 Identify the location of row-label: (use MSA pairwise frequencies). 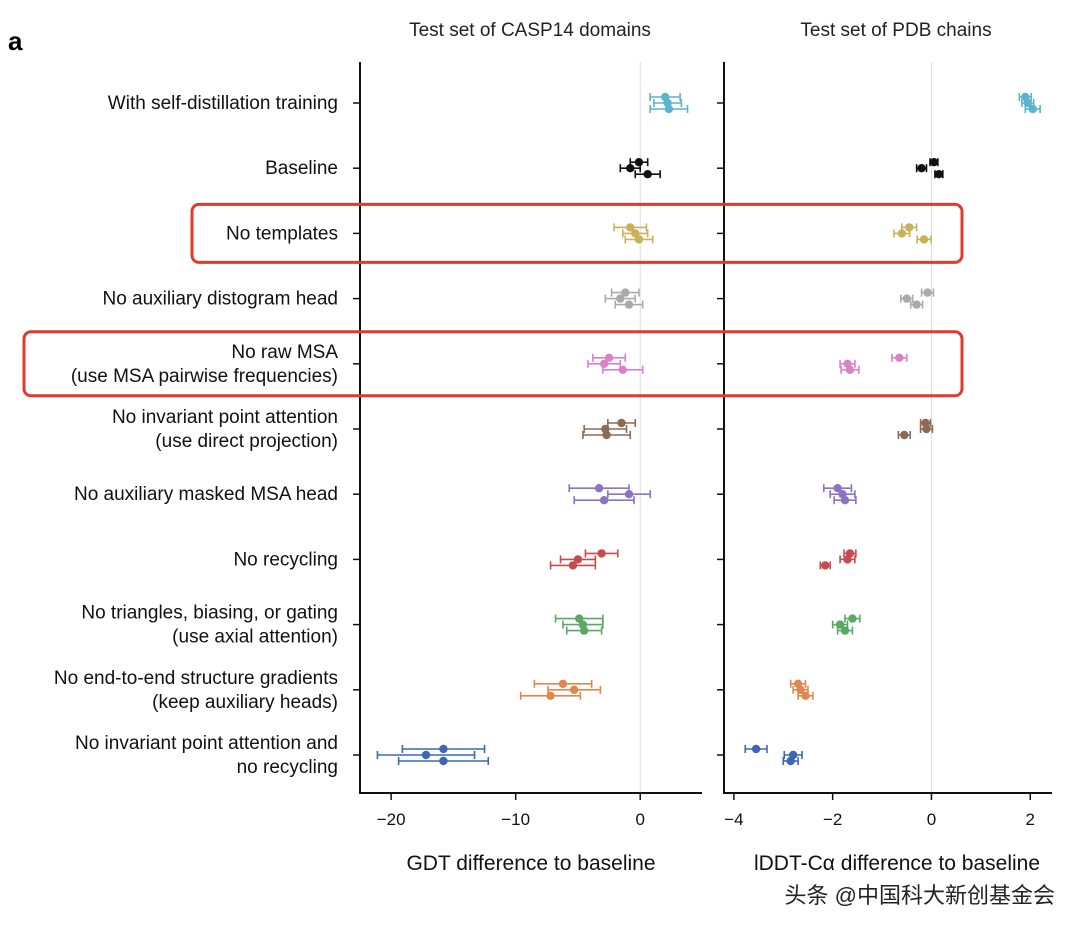
(204, 376).